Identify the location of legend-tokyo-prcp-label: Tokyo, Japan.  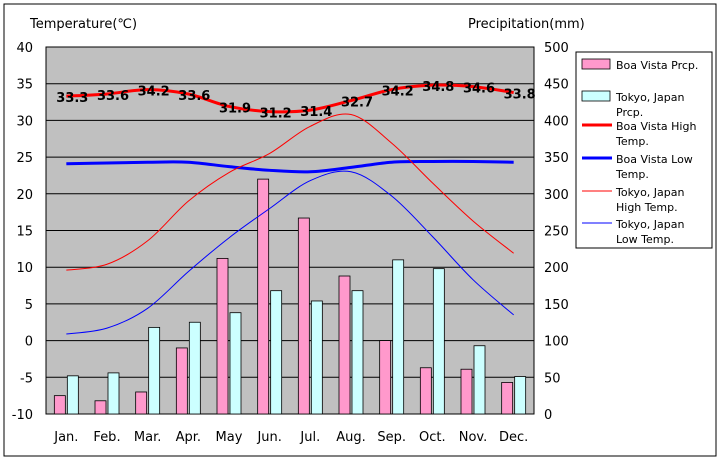
(649, 97).